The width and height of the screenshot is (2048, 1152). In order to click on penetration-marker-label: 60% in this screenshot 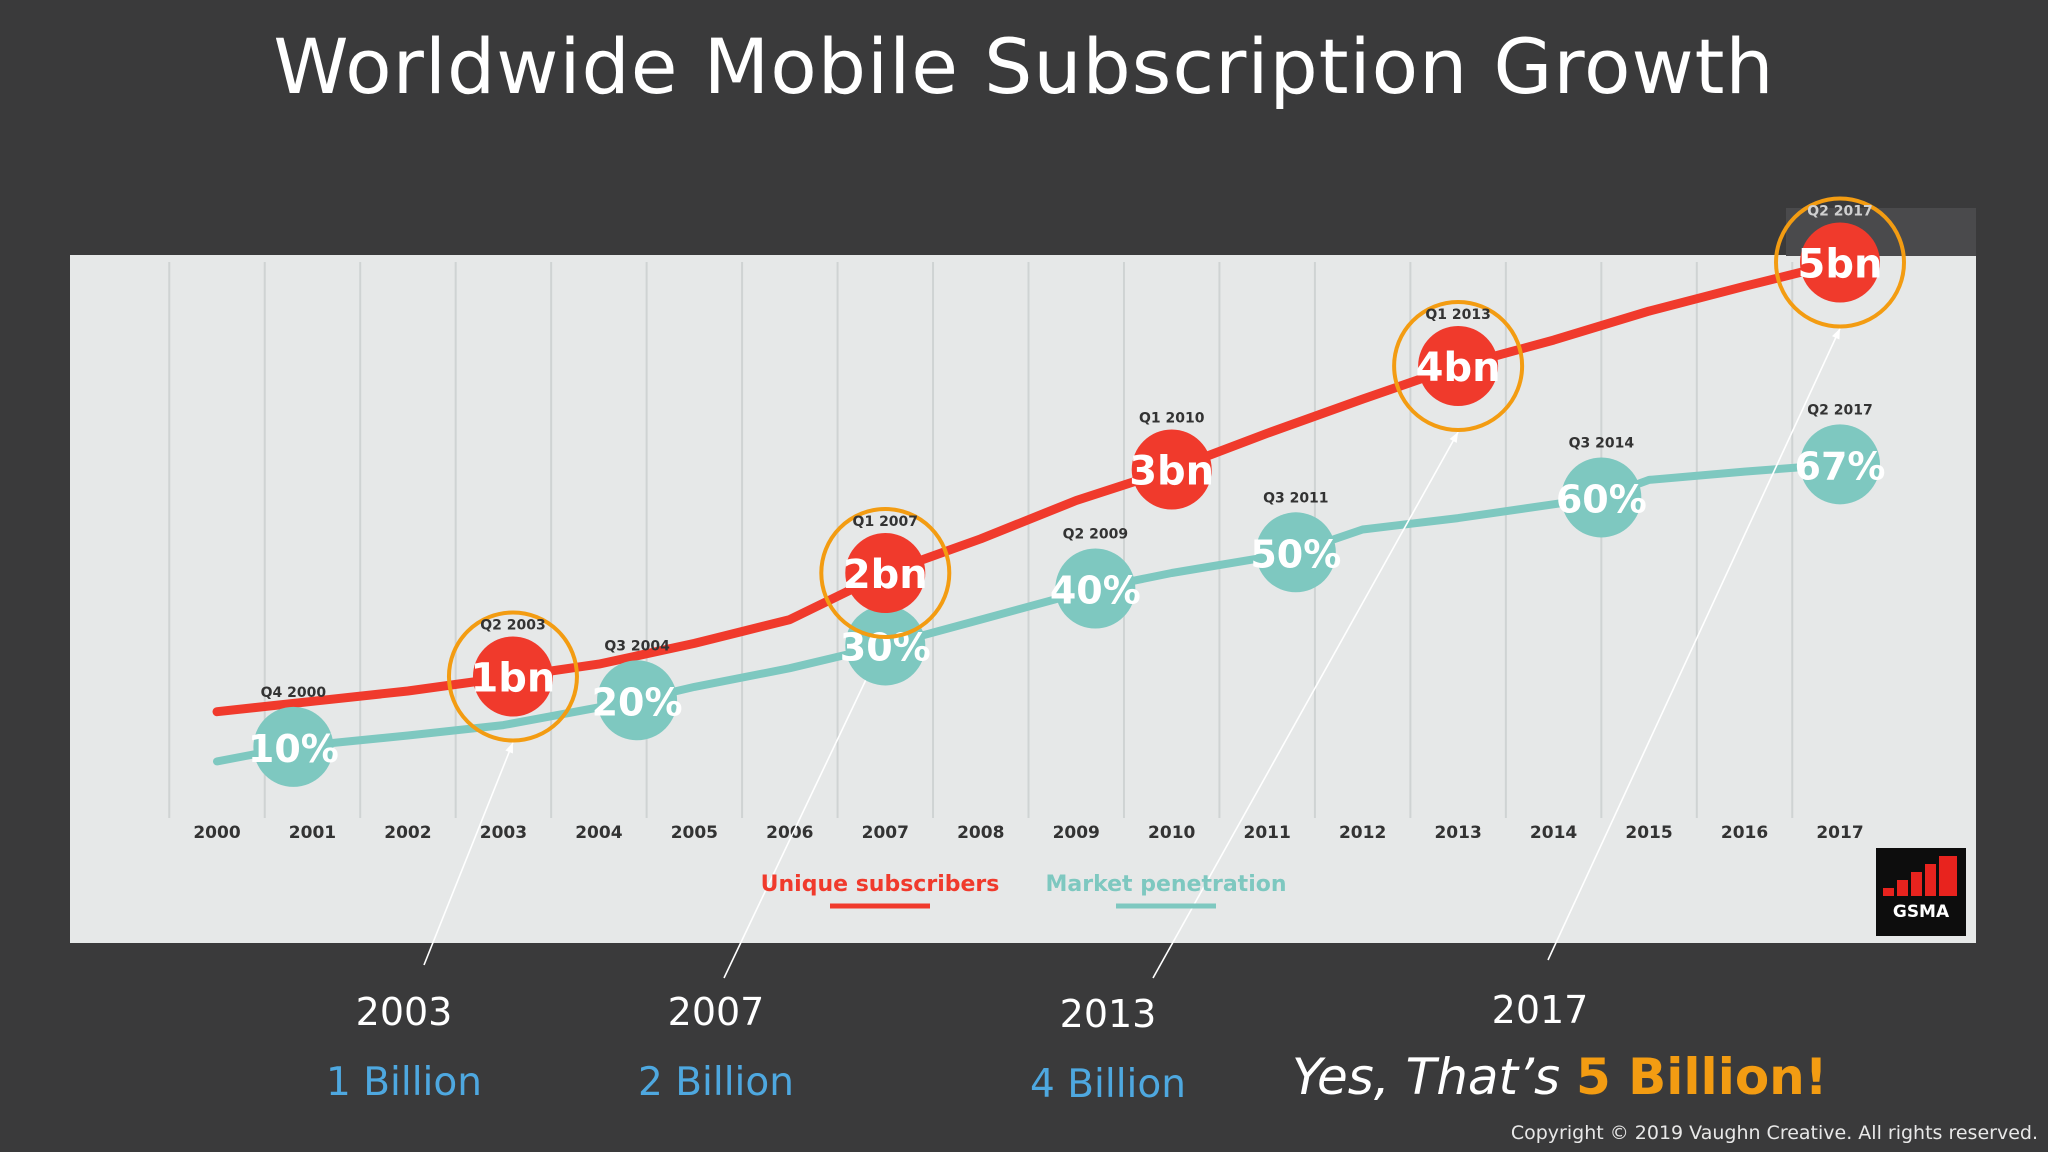, I will do `click(1601, 499)`.